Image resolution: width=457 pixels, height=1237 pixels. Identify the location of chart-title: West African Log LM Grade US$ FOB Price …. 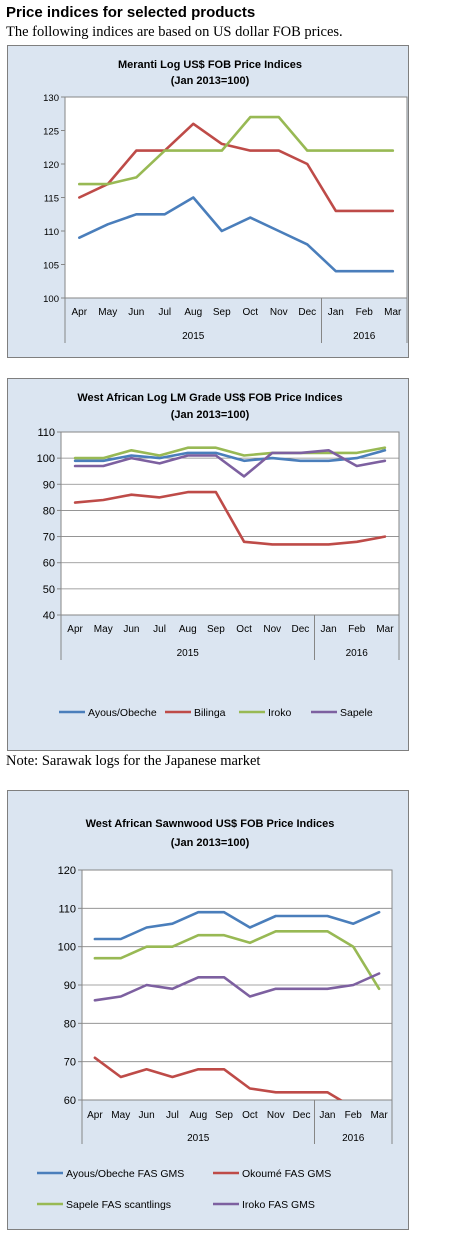
(209, 398).